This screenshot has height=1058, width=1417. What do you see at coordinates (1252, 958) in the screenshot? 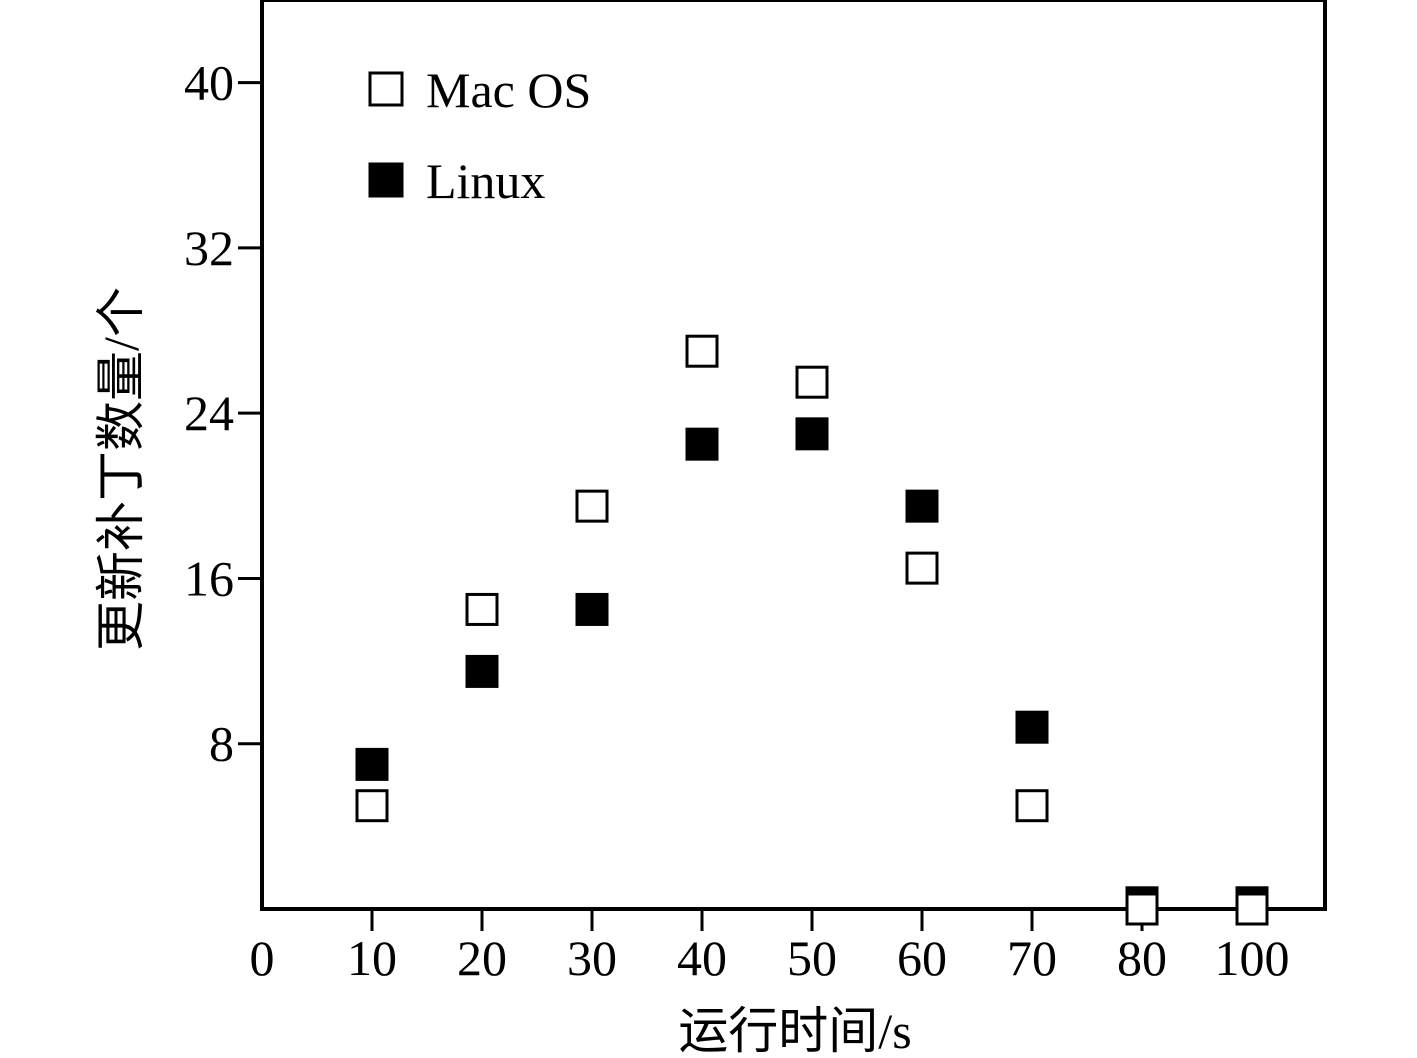
I see `x-tick-label: 100` at bounding box center [1252, 958].